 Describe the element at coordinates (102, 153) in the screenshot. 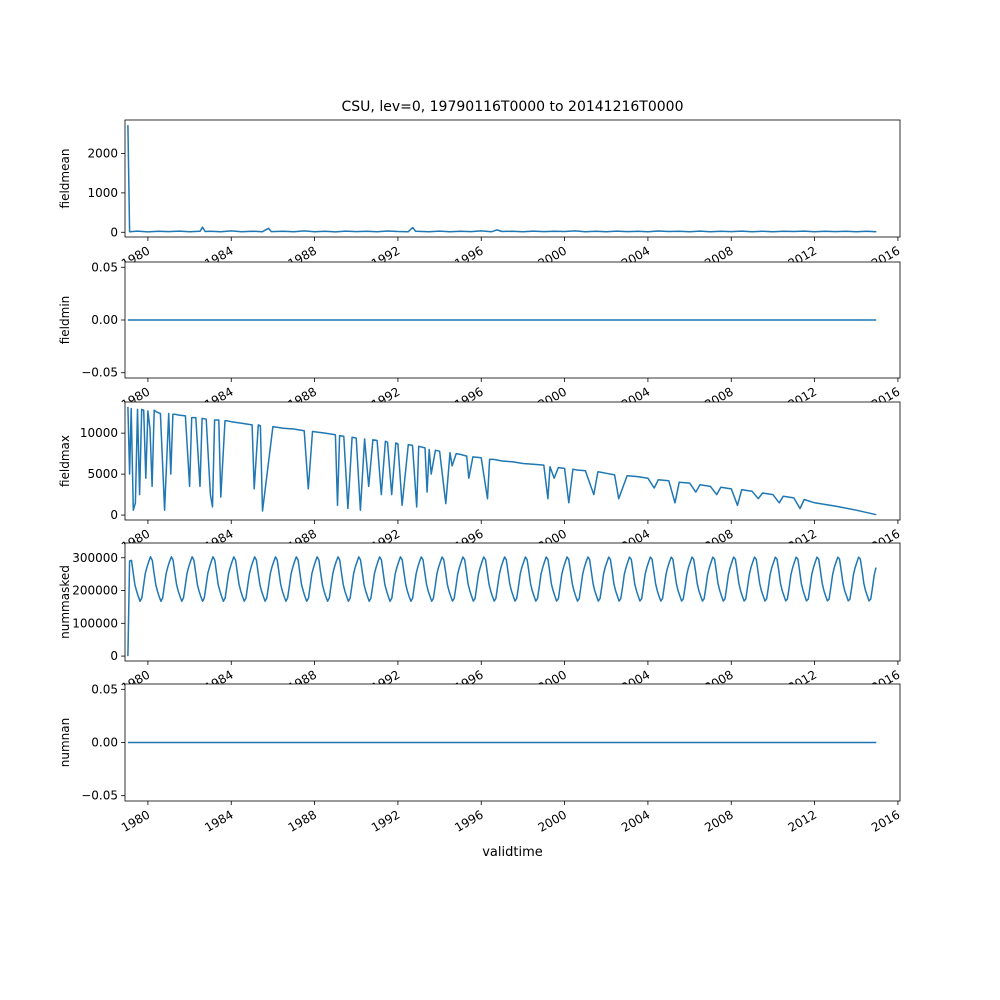

I see `y-tick-label: 2000` at that location.